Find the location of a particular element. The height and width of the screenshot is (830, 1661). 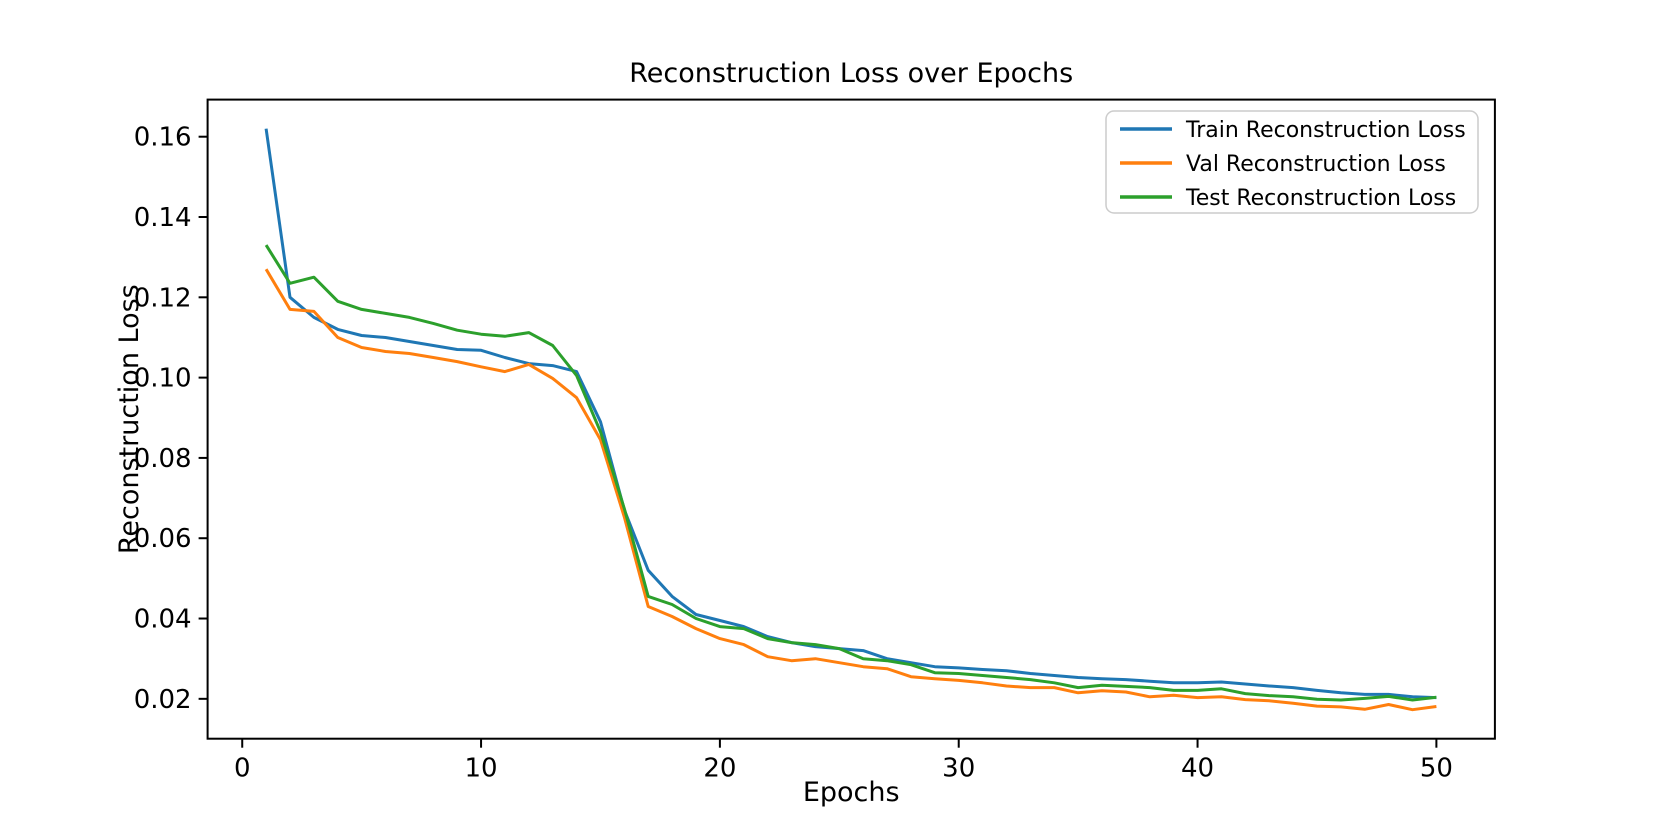

x-tick-label: 30 is located at coordinates (958, 769).